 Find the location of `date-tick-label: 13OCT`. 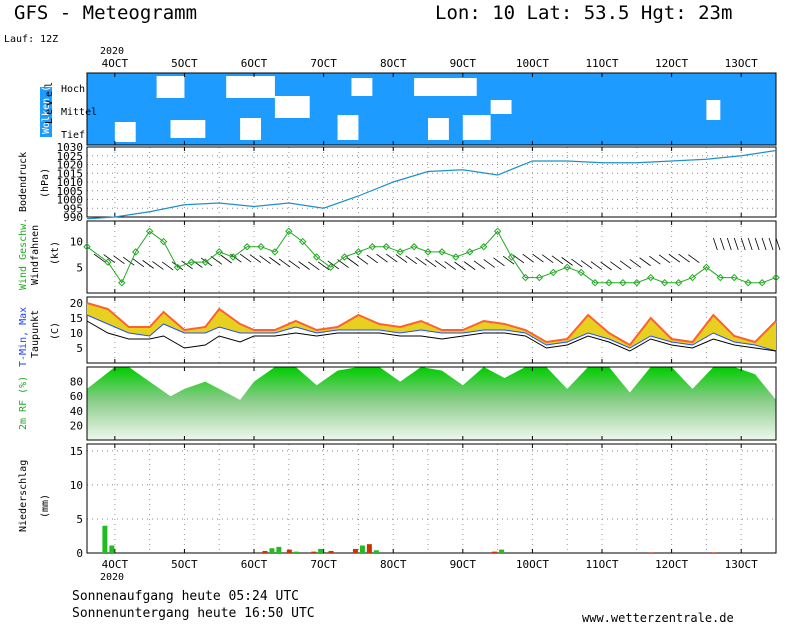

date-tick-label: 13OCT is located at coordinates (741, 63).